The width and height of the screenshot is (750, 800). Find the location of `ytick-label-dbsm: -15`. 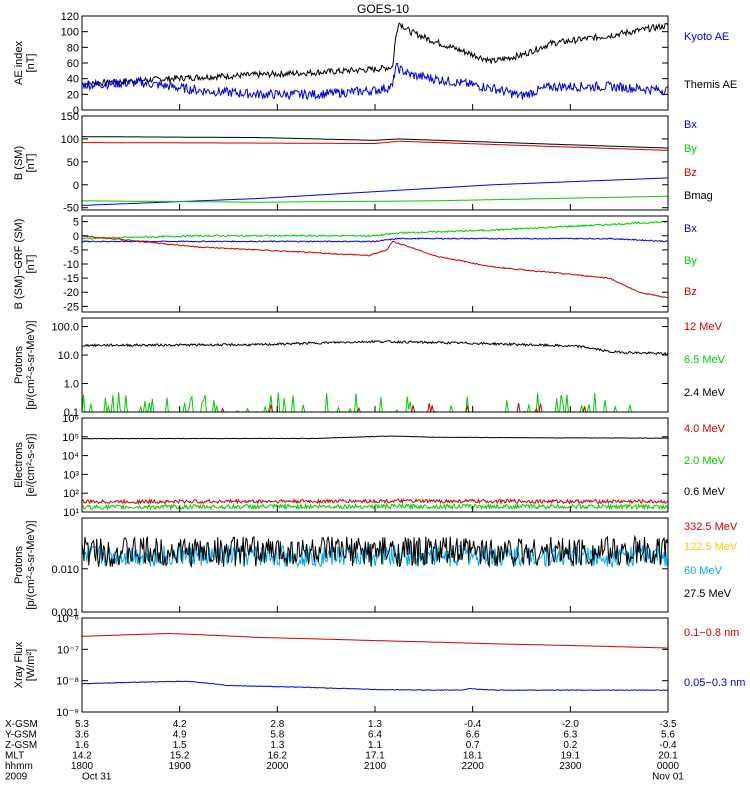

ytick-label-dbsm: -15 is located at coordinates (71, 279).